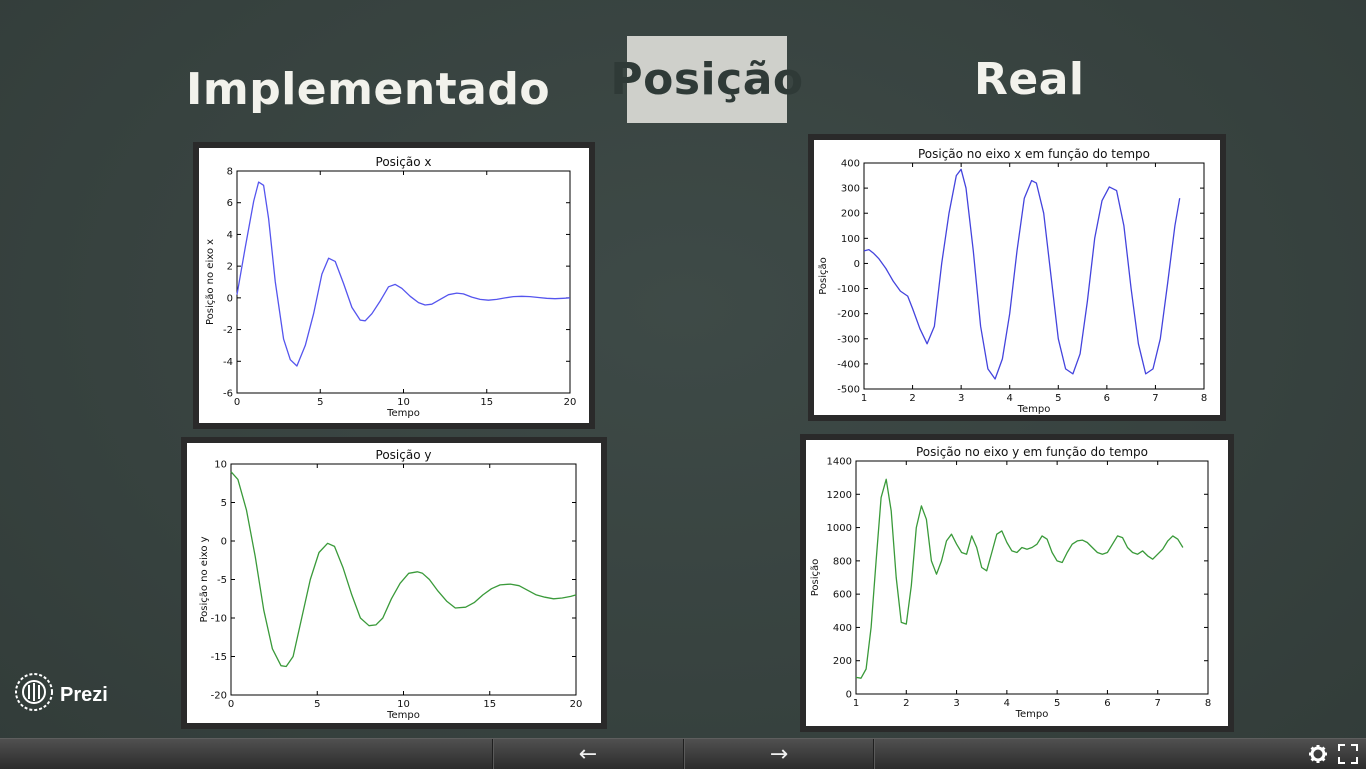 The height and width of the screenshot is (769, 1366). What do you see at coordinates (220, 465) in the screenshot?
I see `y-tick-label: 10` at bounding box center [220, 465].